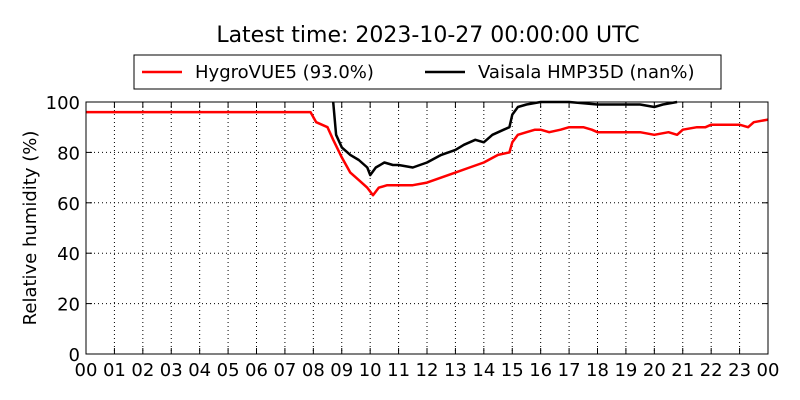 This screenshot has height=400, width=800. What do you see at coordinates (398, 370) in the screenshot?
I see `x-tick-label: 11` at bounding box center [398, 370].